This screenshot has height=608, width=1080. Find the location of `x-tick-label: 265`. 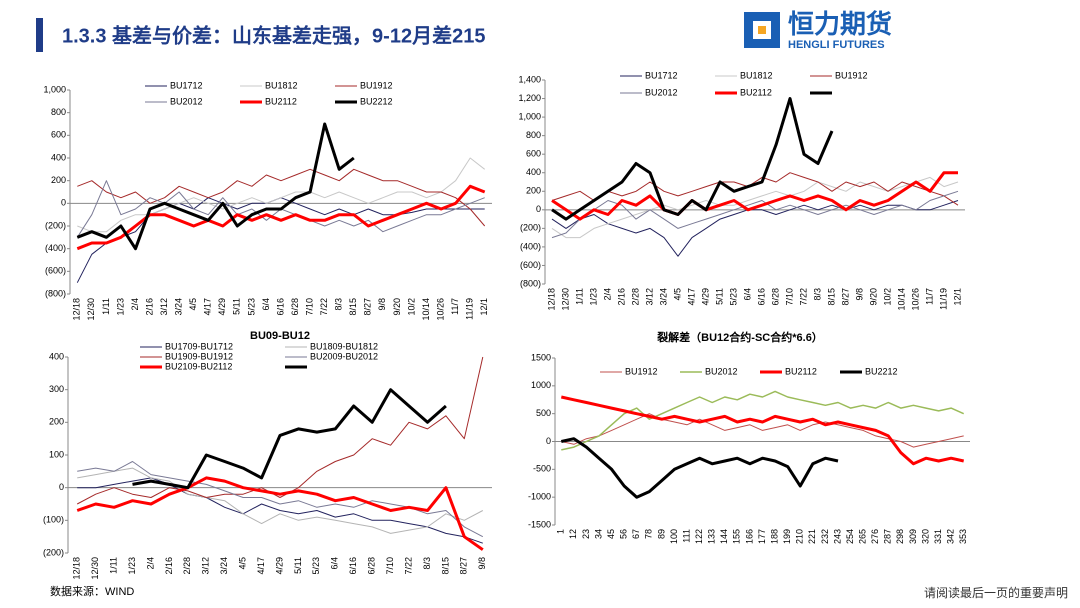

x-tick-label: 265 is located at coordinates (862, 536).